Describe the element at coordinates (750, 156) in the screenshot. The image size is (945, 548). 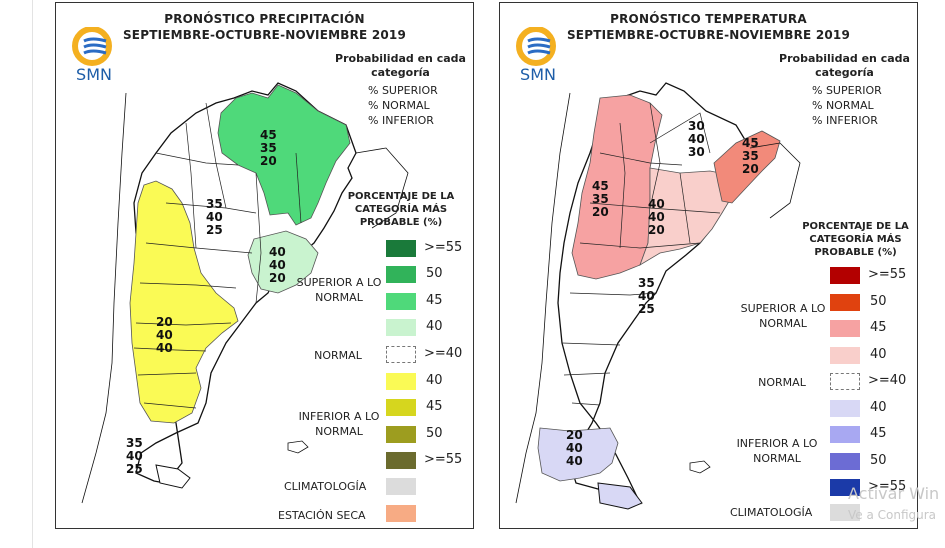
I see `temp-region-ne-values: 45 35 20` at that location.